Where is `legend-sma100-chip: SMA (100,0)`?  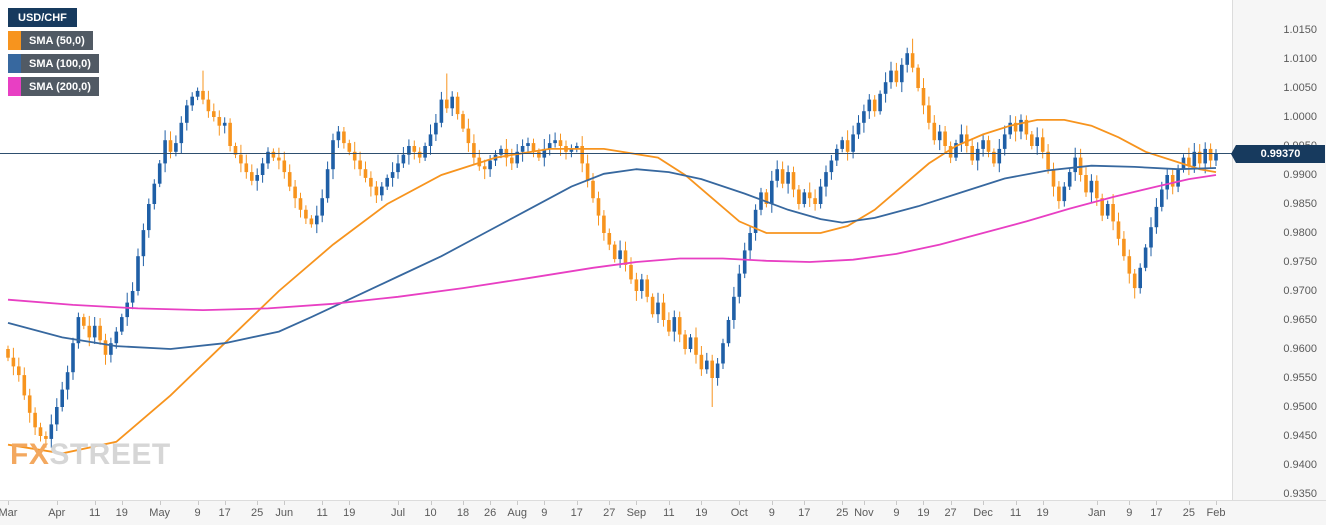 legend-sma100-chip: SMA (100,0) is located at coordinates (53, 63).